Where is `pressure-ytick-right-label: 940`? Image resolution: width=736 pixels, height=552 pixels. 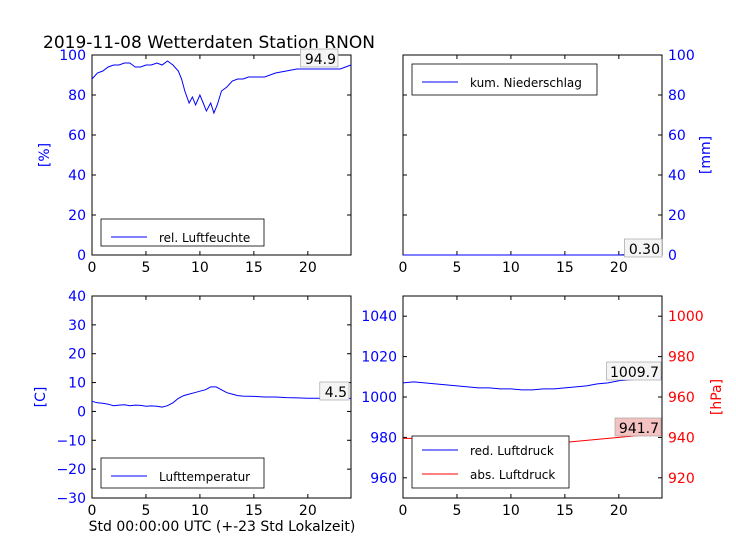
pressure-ytick-right-label: 940 is located at coordinates (681, 438).